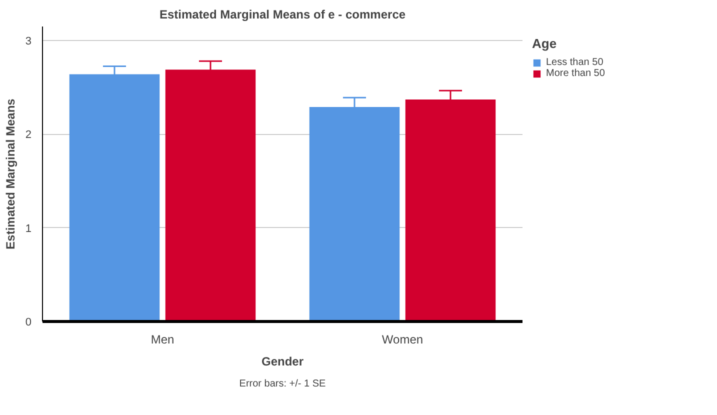  Describe the element at coordinates (575, 62) in the screenshot. I see `legend-label: Less than 50` at that location.